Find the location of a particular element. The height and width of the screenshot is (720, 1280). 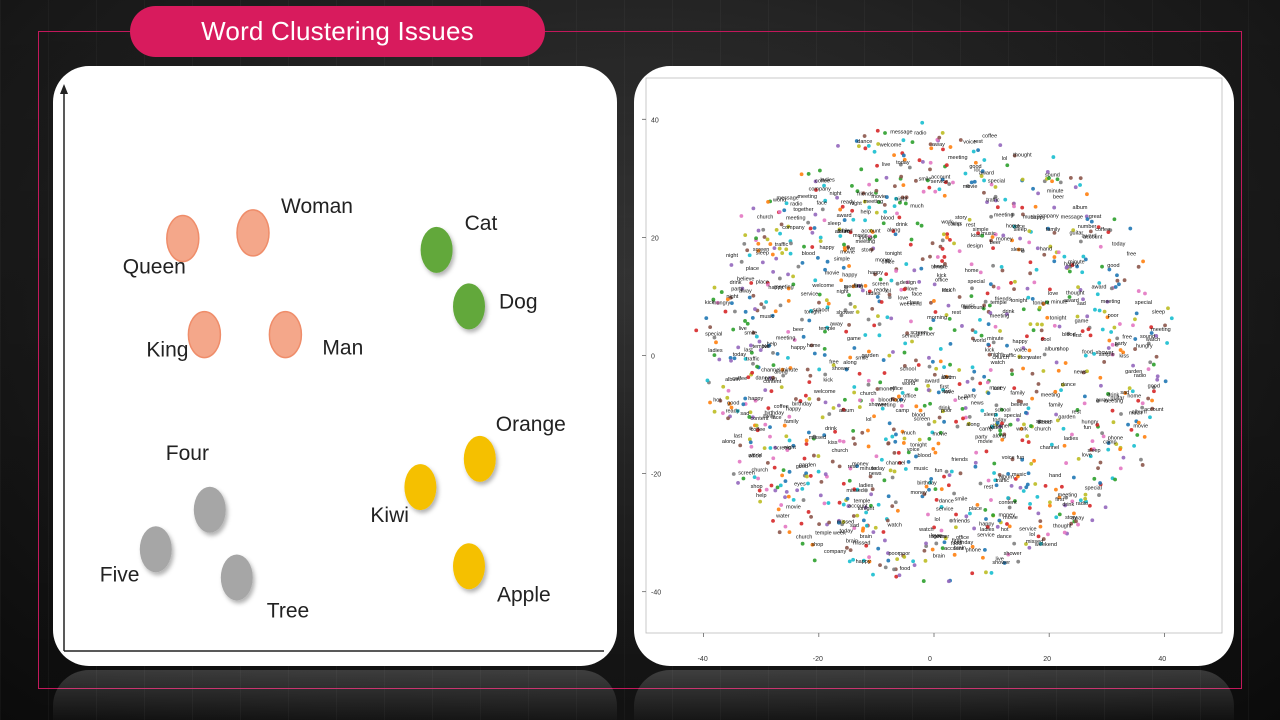

tsne-word-label: traffic is located at coordinates (993, 201).